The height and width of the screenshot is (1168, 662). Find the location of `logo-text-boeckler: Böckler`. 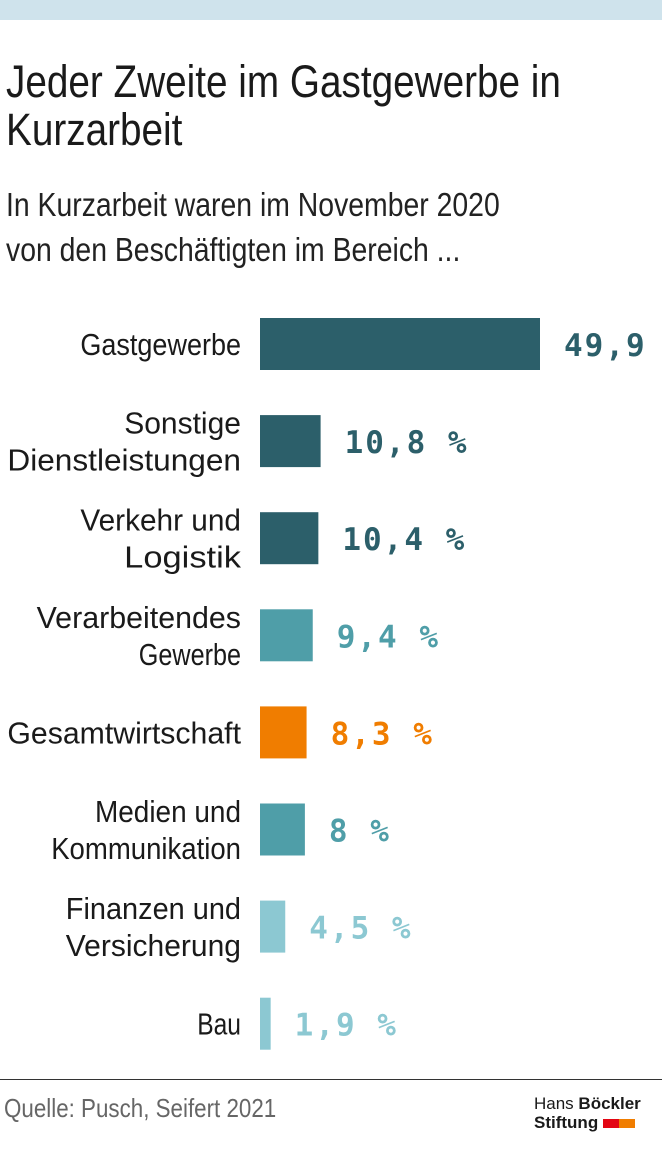

logo-text-boeckler: Böckler is located at coordinates (609, 1103).